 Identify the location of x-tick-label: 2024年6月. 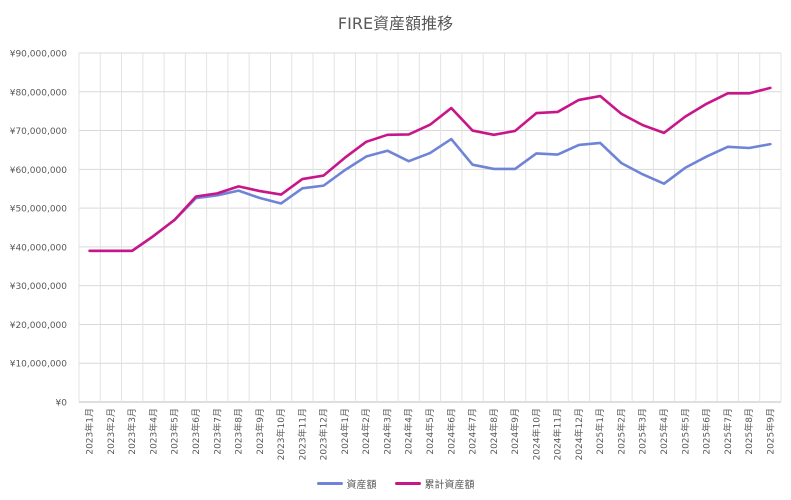
(451, 431).